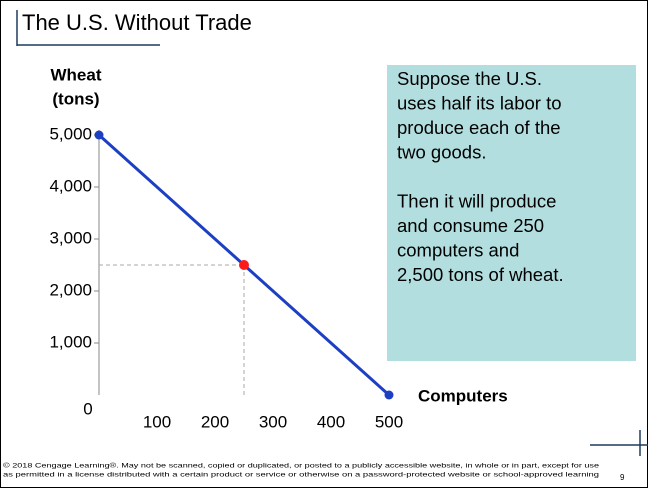  What do you see at coordinates (622, 477) in the screenshot?
I see `page-number: 9` at bounding box center [622, 477].